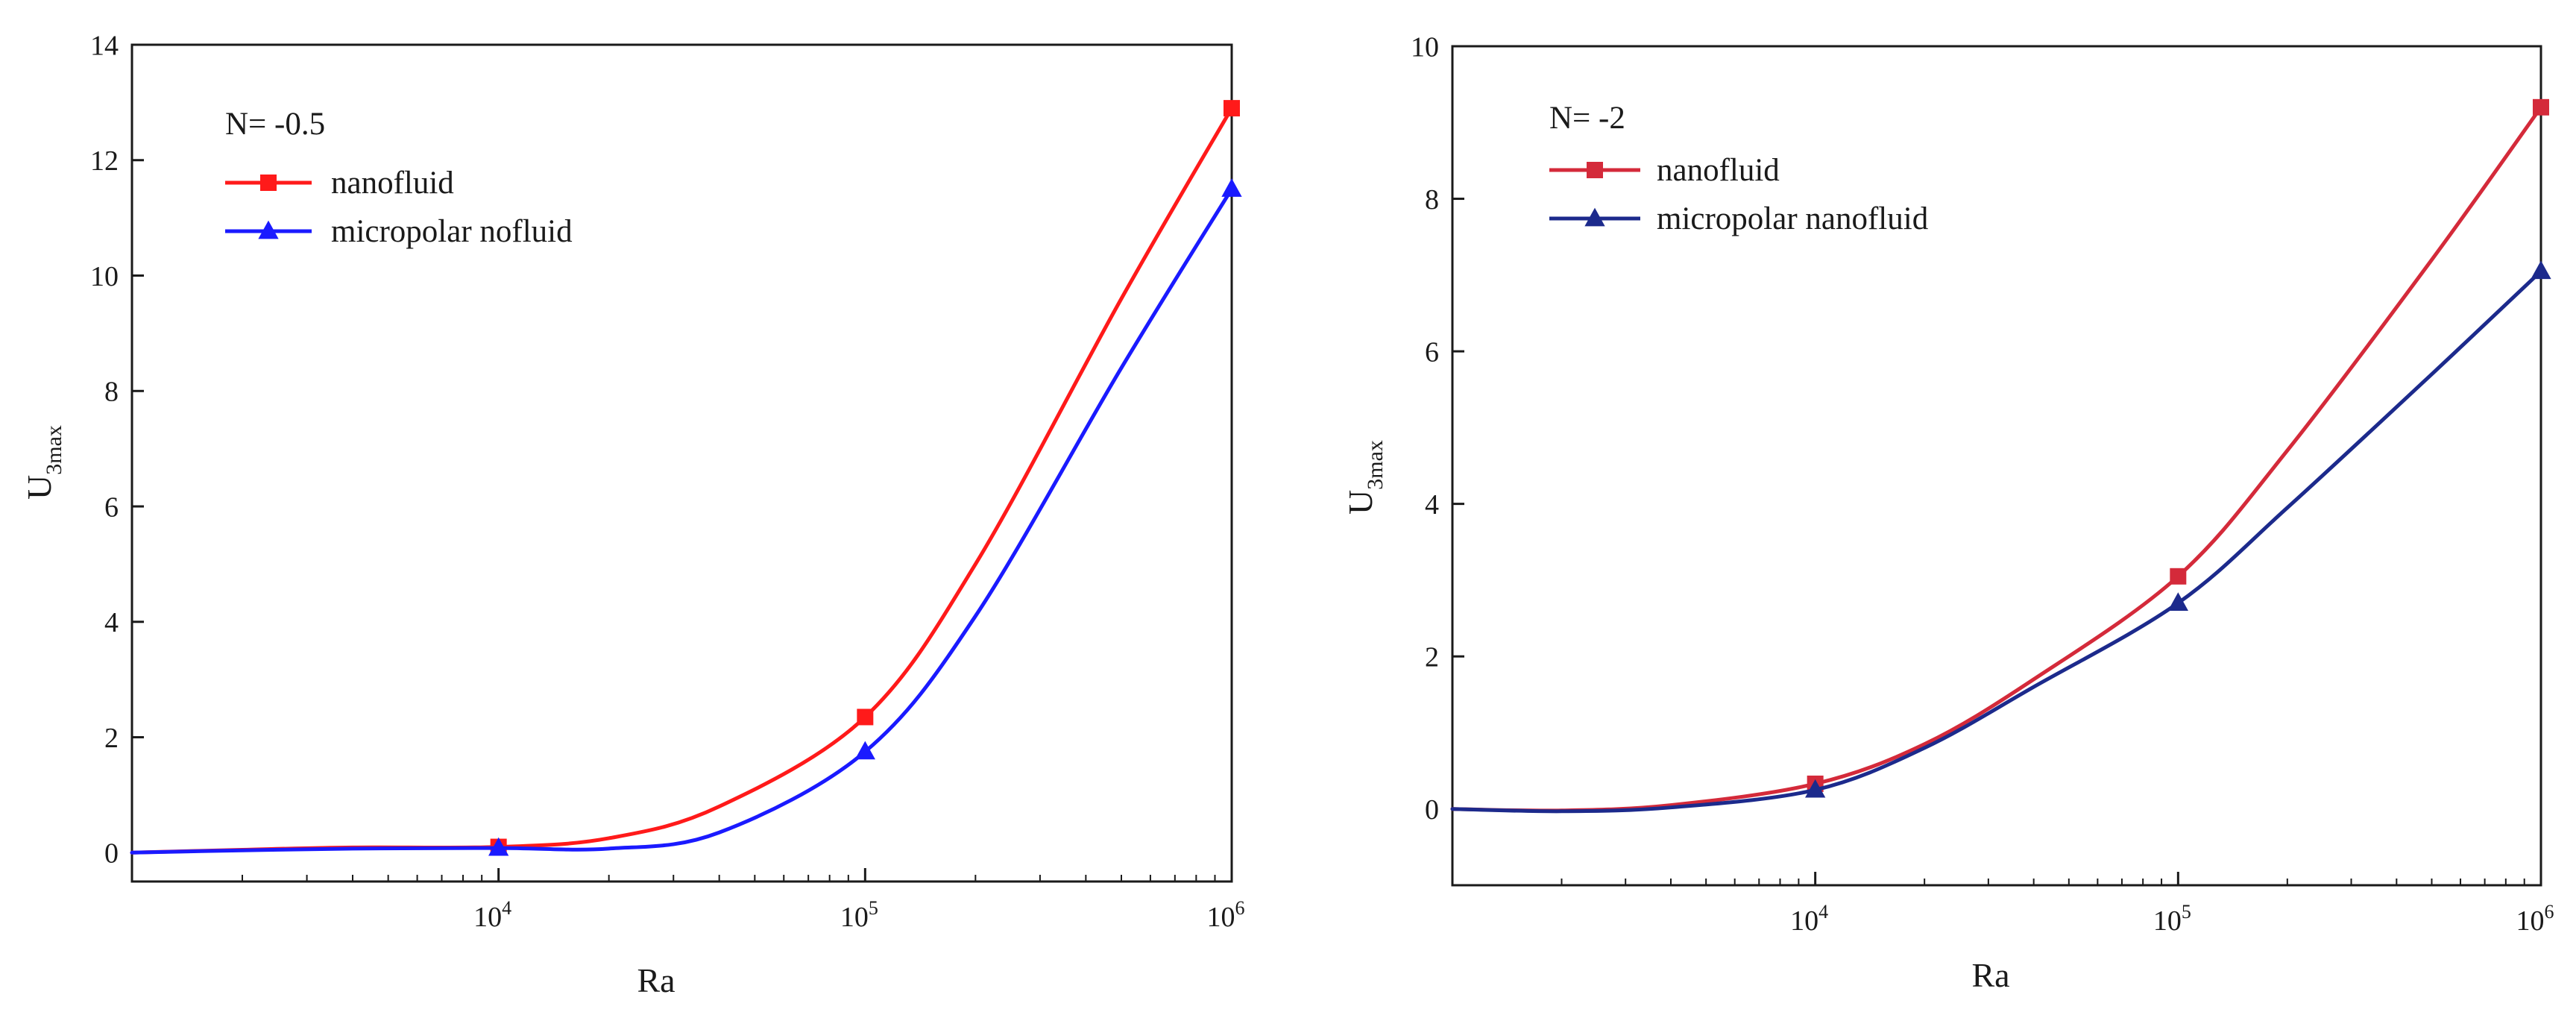  What do you see at coordinates (275, 125) in the screenshot?
I see `chart-annotation: N= -0.5` at bounding box center [275, 125].